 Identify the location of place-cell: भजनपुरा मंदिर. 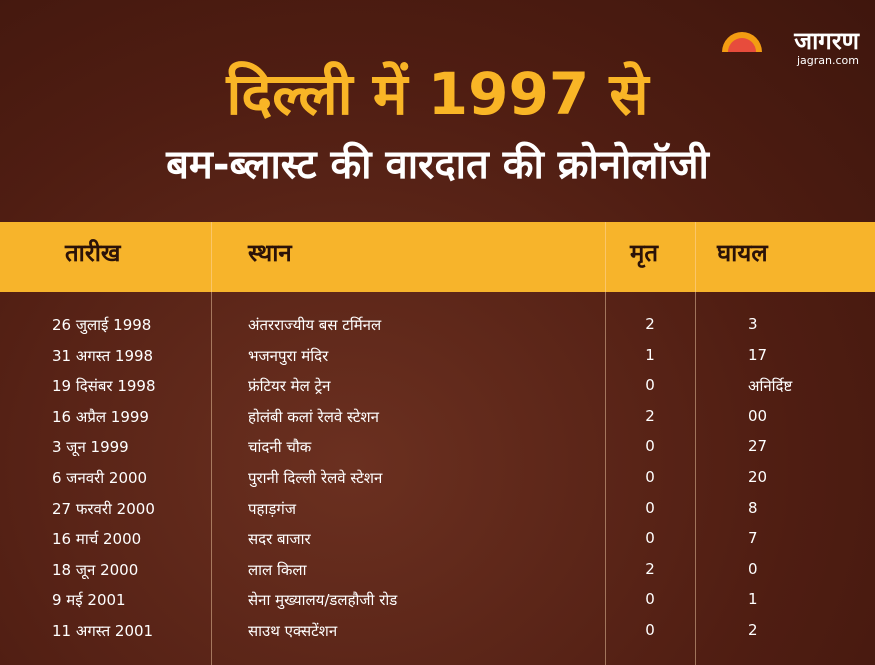
(288, 355).